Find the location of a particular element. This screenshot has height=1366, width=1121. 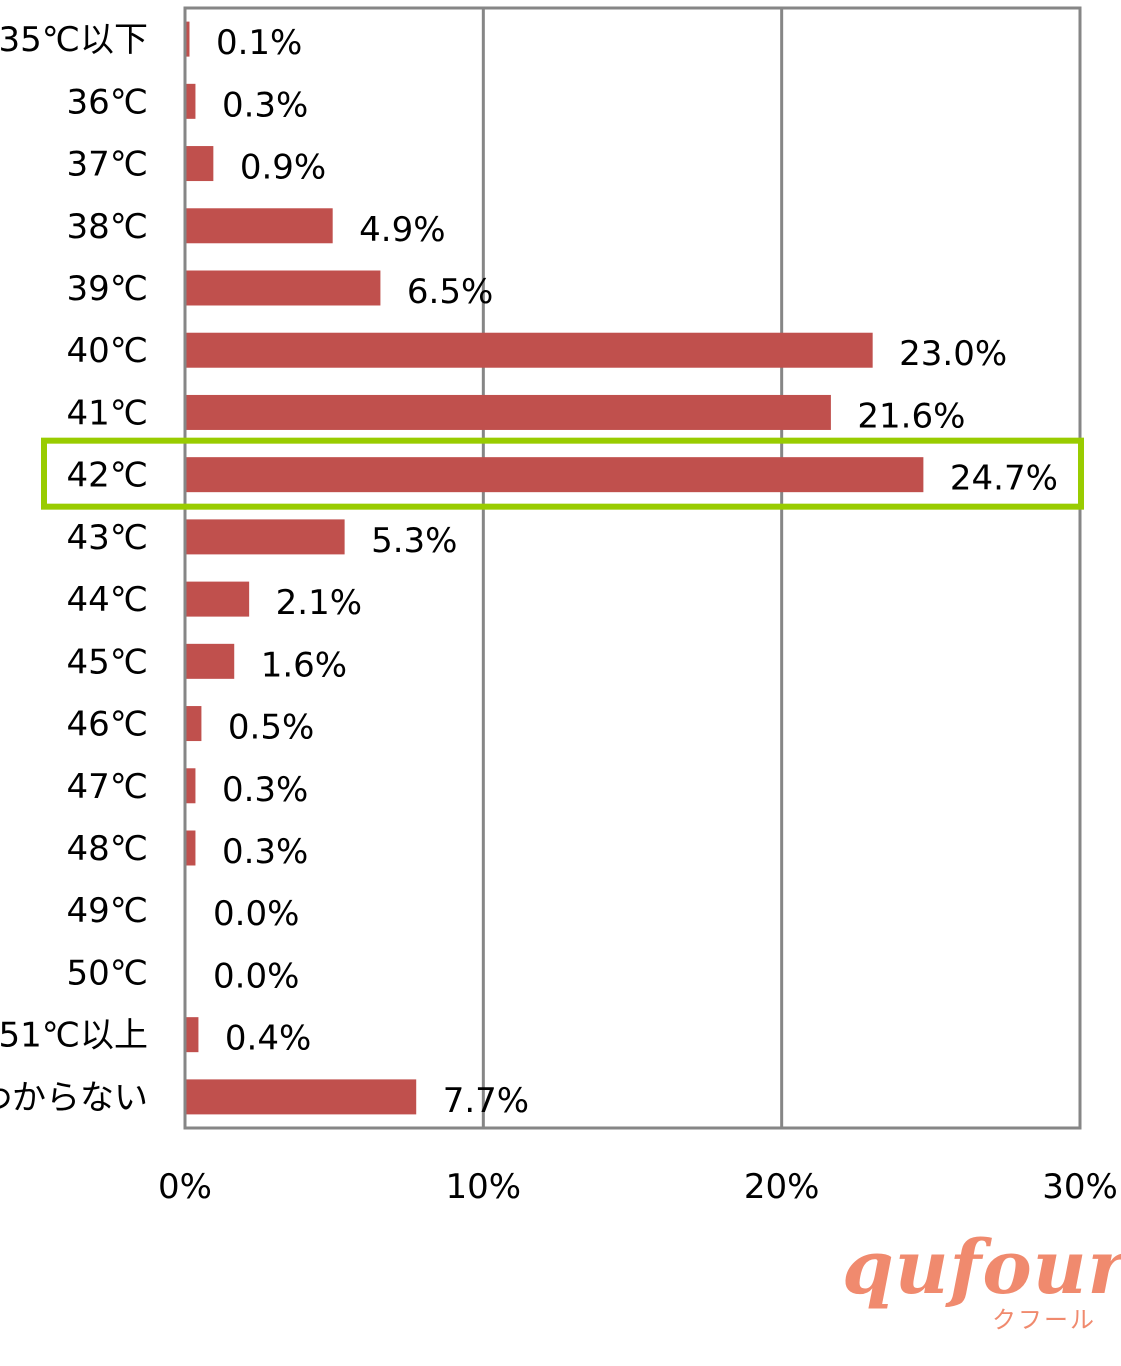

logo-katakana: クフール is located at coordinates (1044, 1320).